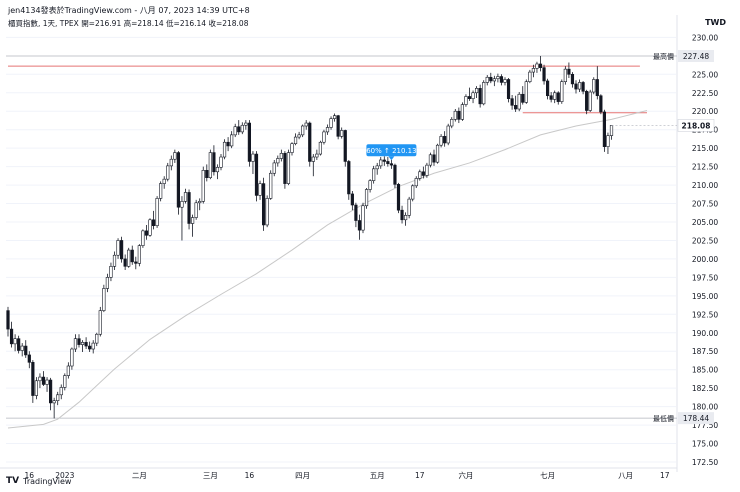 Image resolution: width=740 pixels, height=492 pixels. I want to click on price-level-name: 最高價, so click(663, 56).